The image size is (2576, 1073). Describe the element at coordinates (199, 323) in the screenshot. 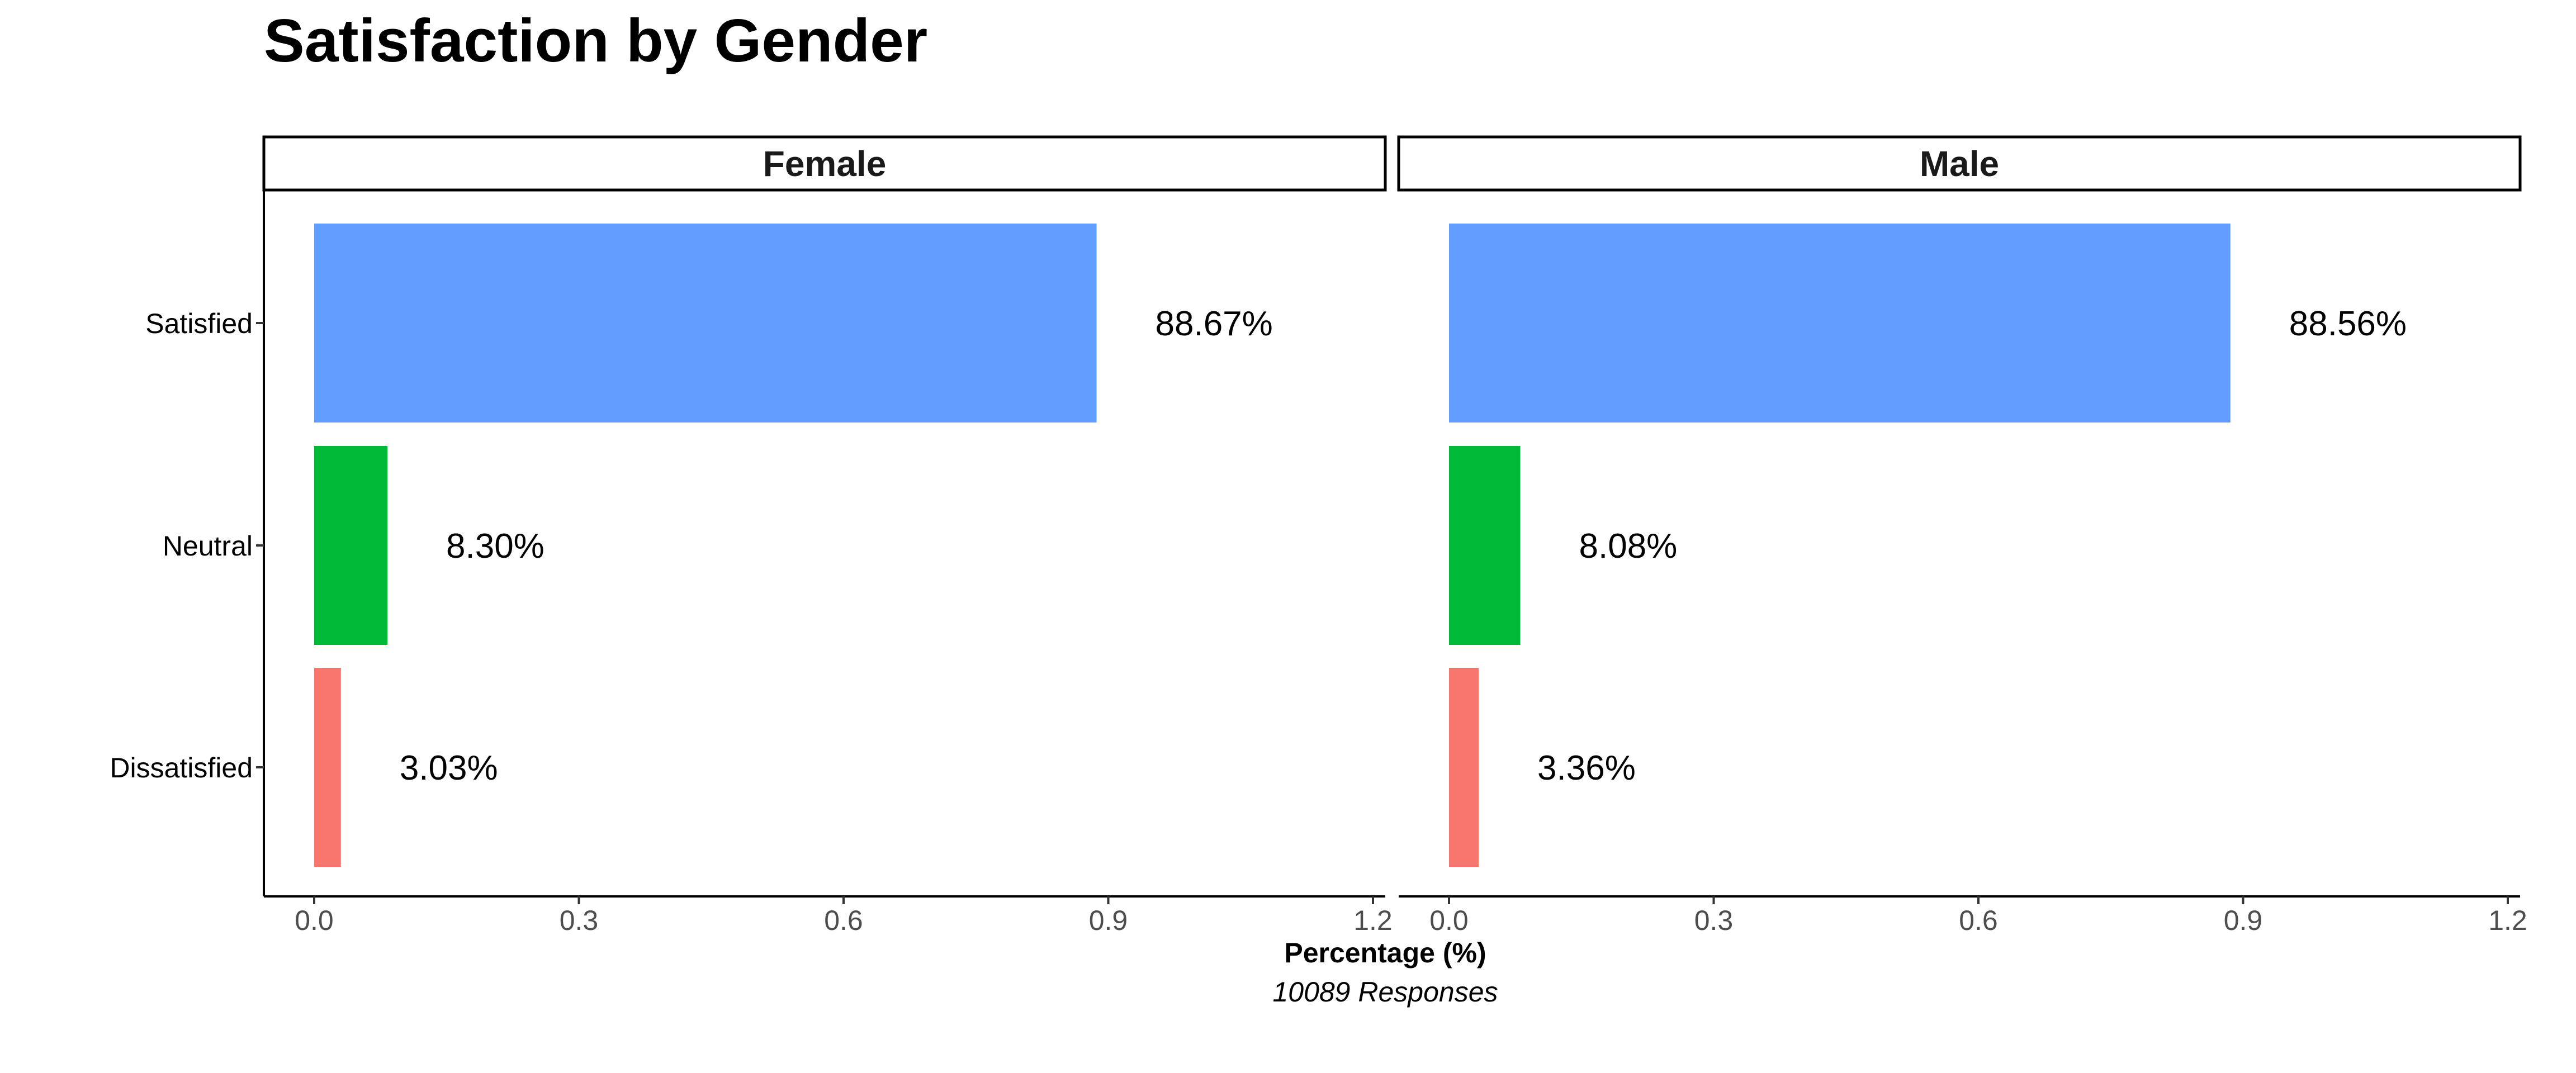

I see `y-tick-label-satisfied: Satisfied` at that location.